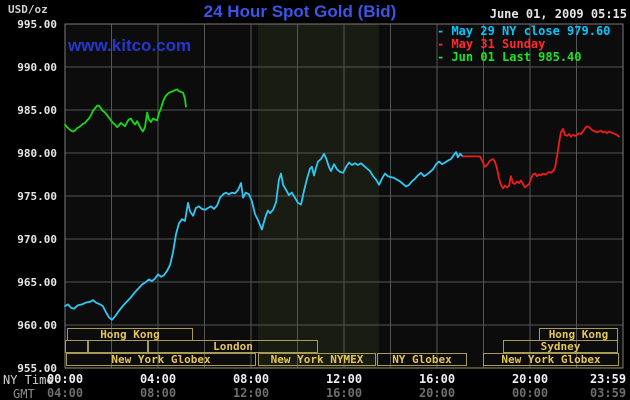  I want to click on chart-title: 24 Hour Spot Gold (Bid), so click(300, 11).